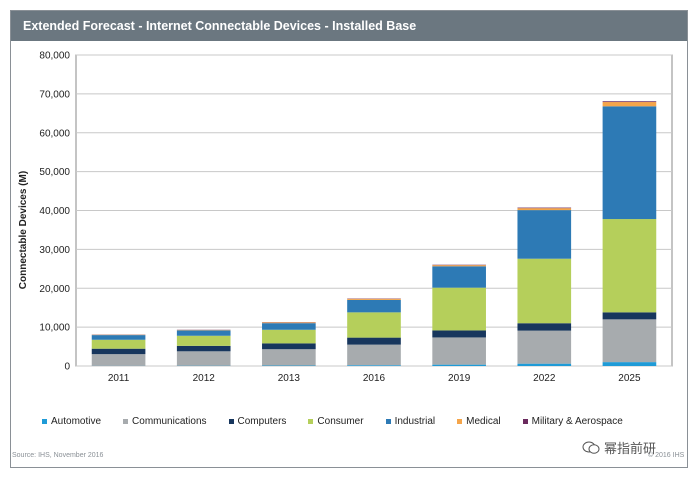  Describe the element at coordinates (119, 378) in the screenshot. I see `x-tick-label: 2011` at that location.